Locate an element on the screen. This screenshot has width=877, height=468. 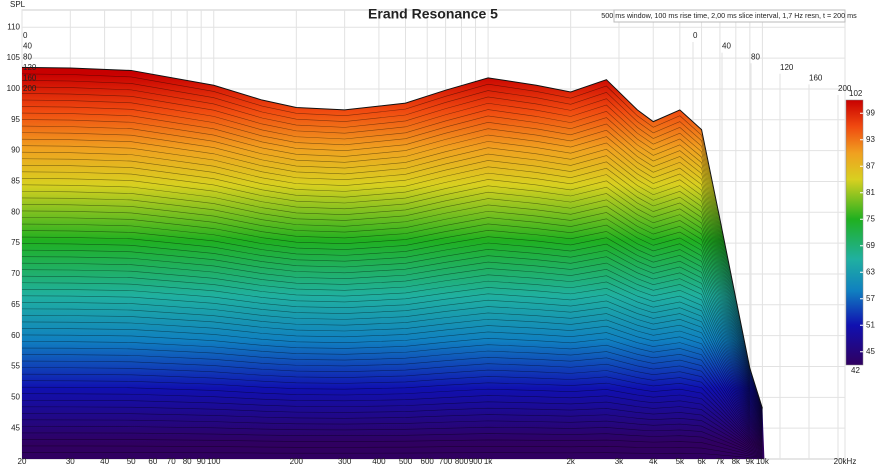
x-tick-label: 50 is located at coordinates (131, 461).